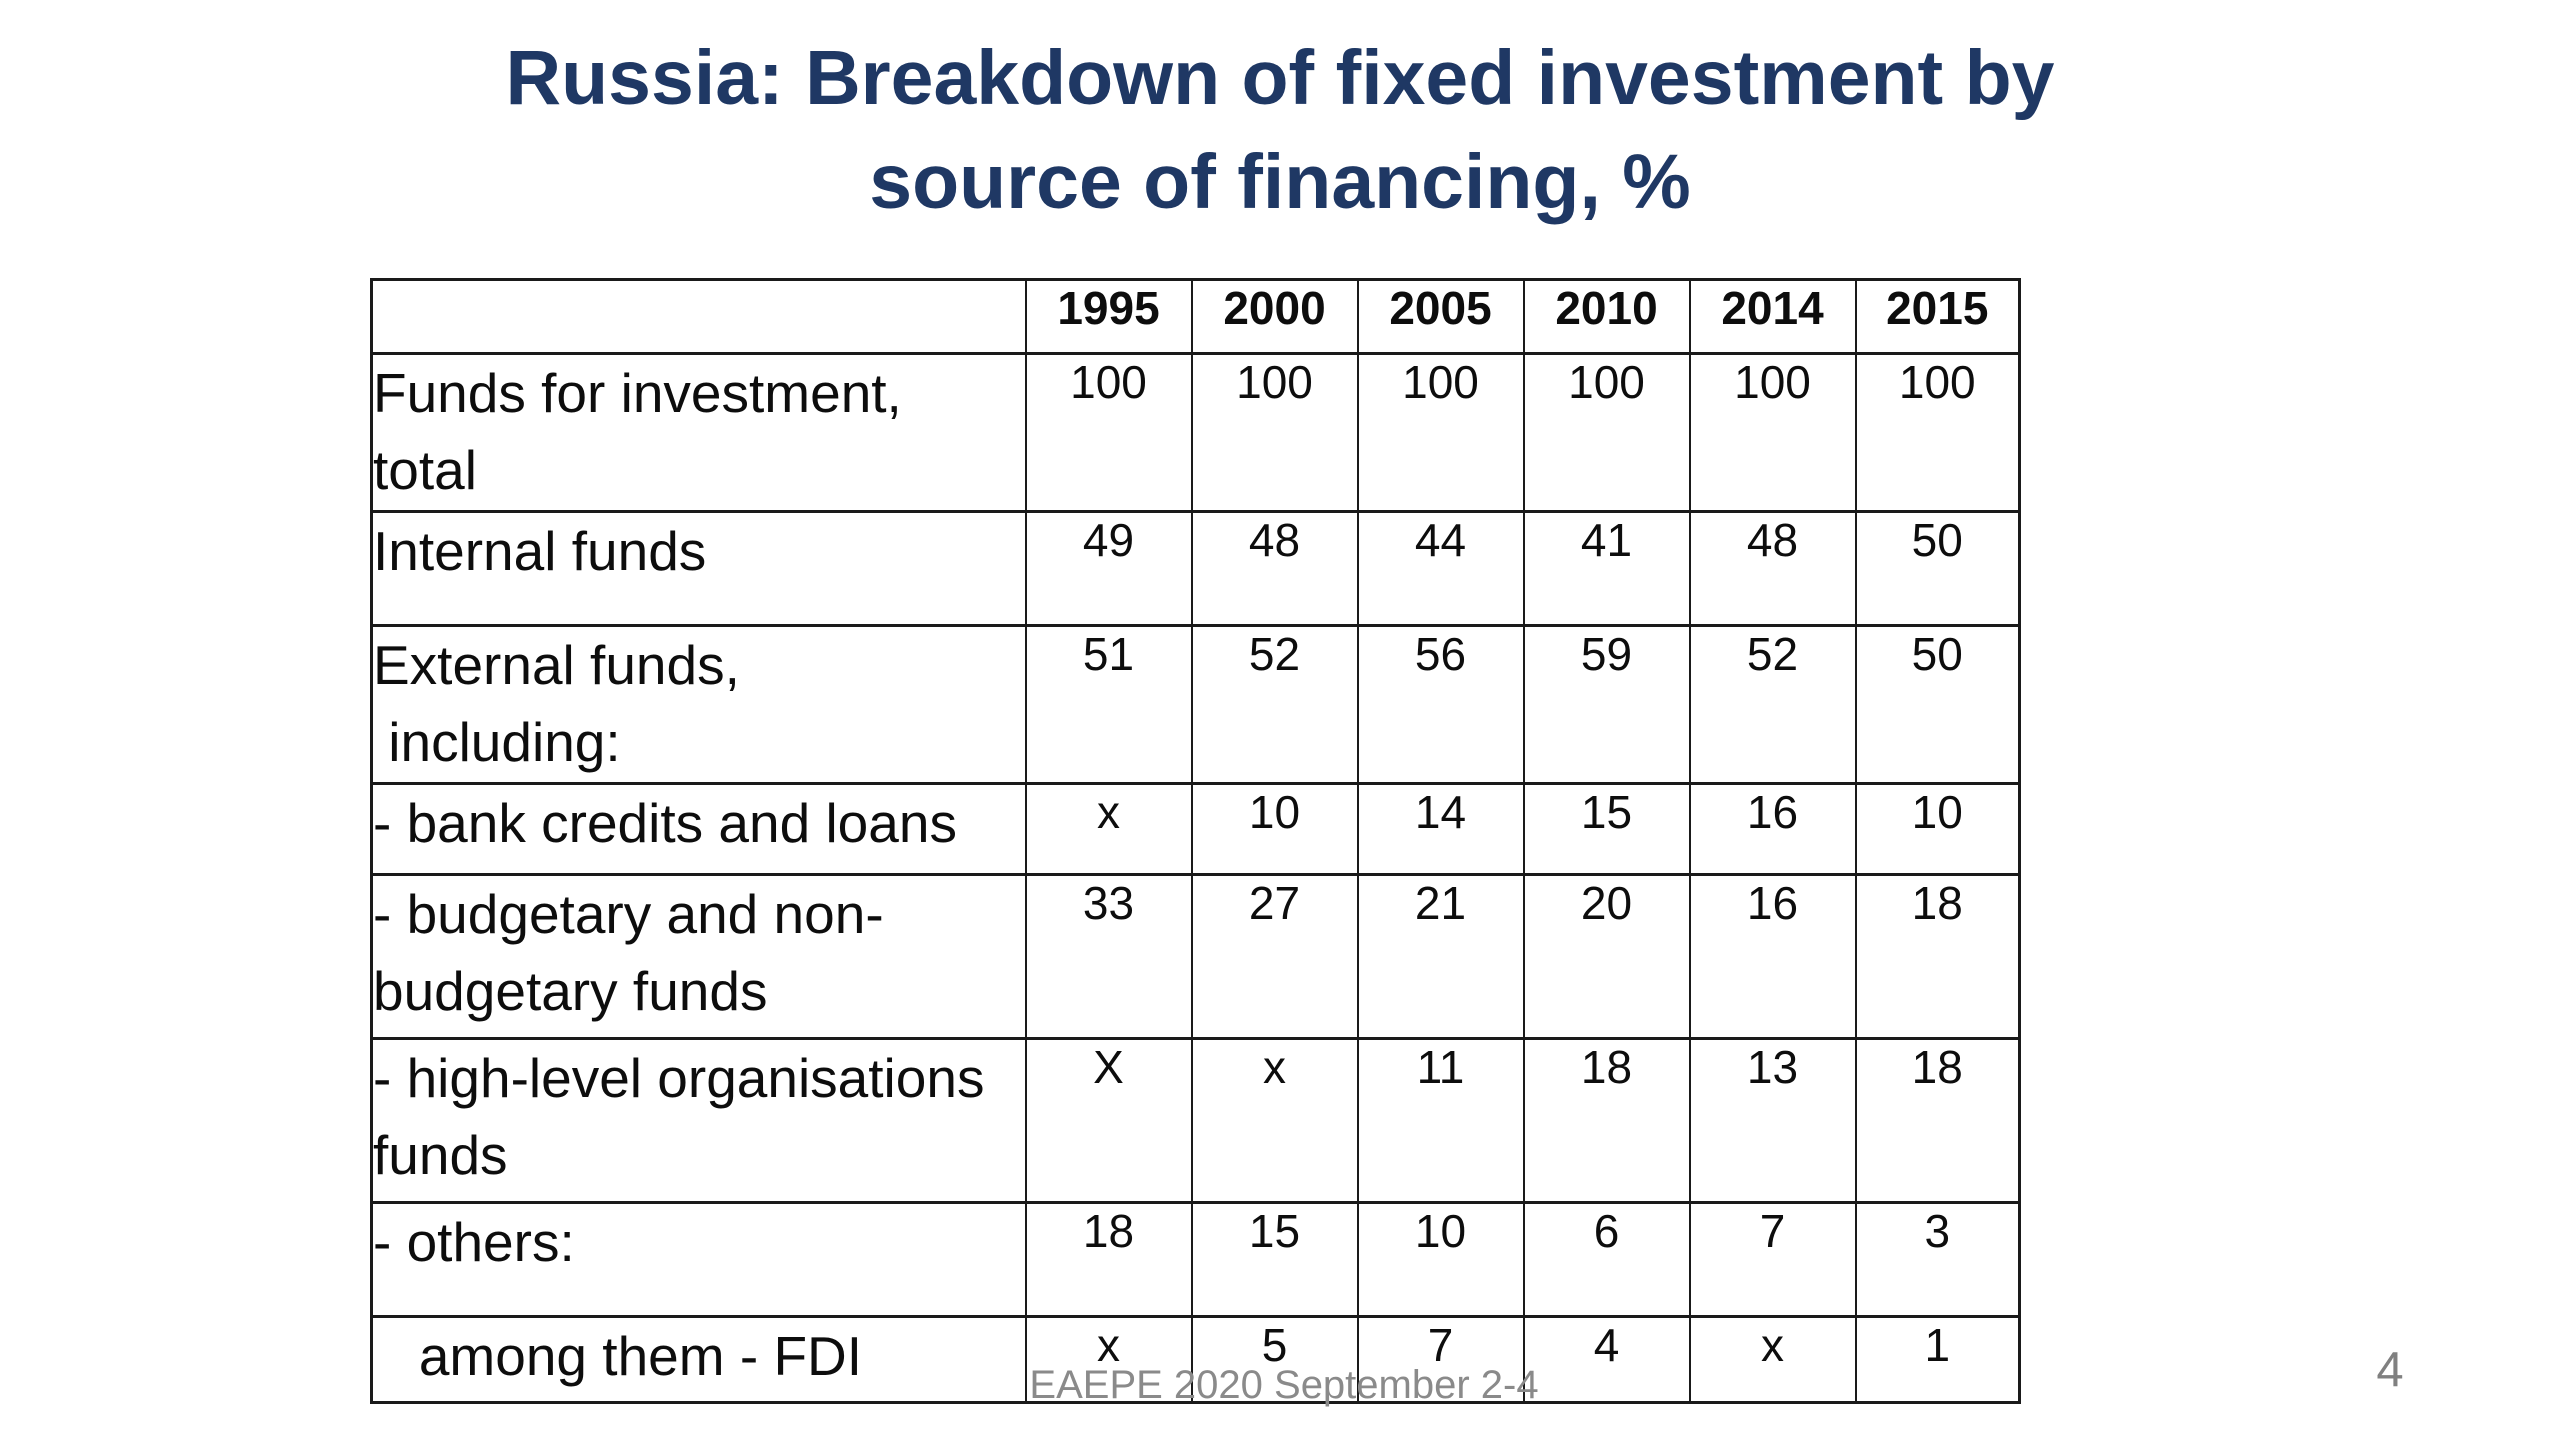 The image size is (2560, 1440). Describe the element at coordinates (1274, 956) in the screenshot. I see `cell-value: 27` at that location.